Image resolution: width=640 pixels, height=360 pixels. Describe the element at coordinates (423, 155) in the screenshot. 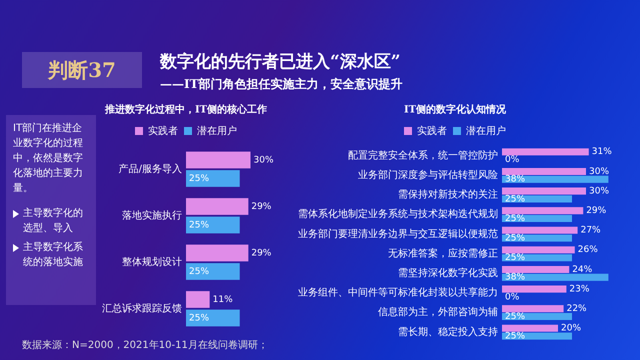

I see `y-tick-label: 配置完整安全体系，统一管控防护` at that location.